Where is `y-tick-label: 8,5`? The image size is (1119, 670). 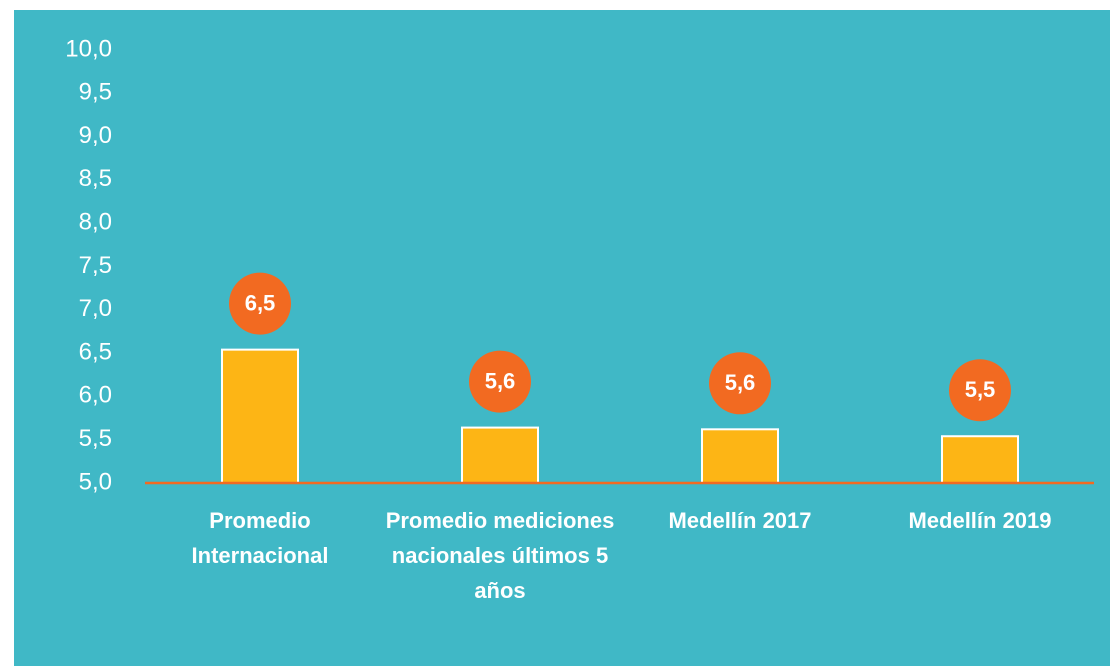 y-tick-label: 8,5 is located at coordinates (95, 178).